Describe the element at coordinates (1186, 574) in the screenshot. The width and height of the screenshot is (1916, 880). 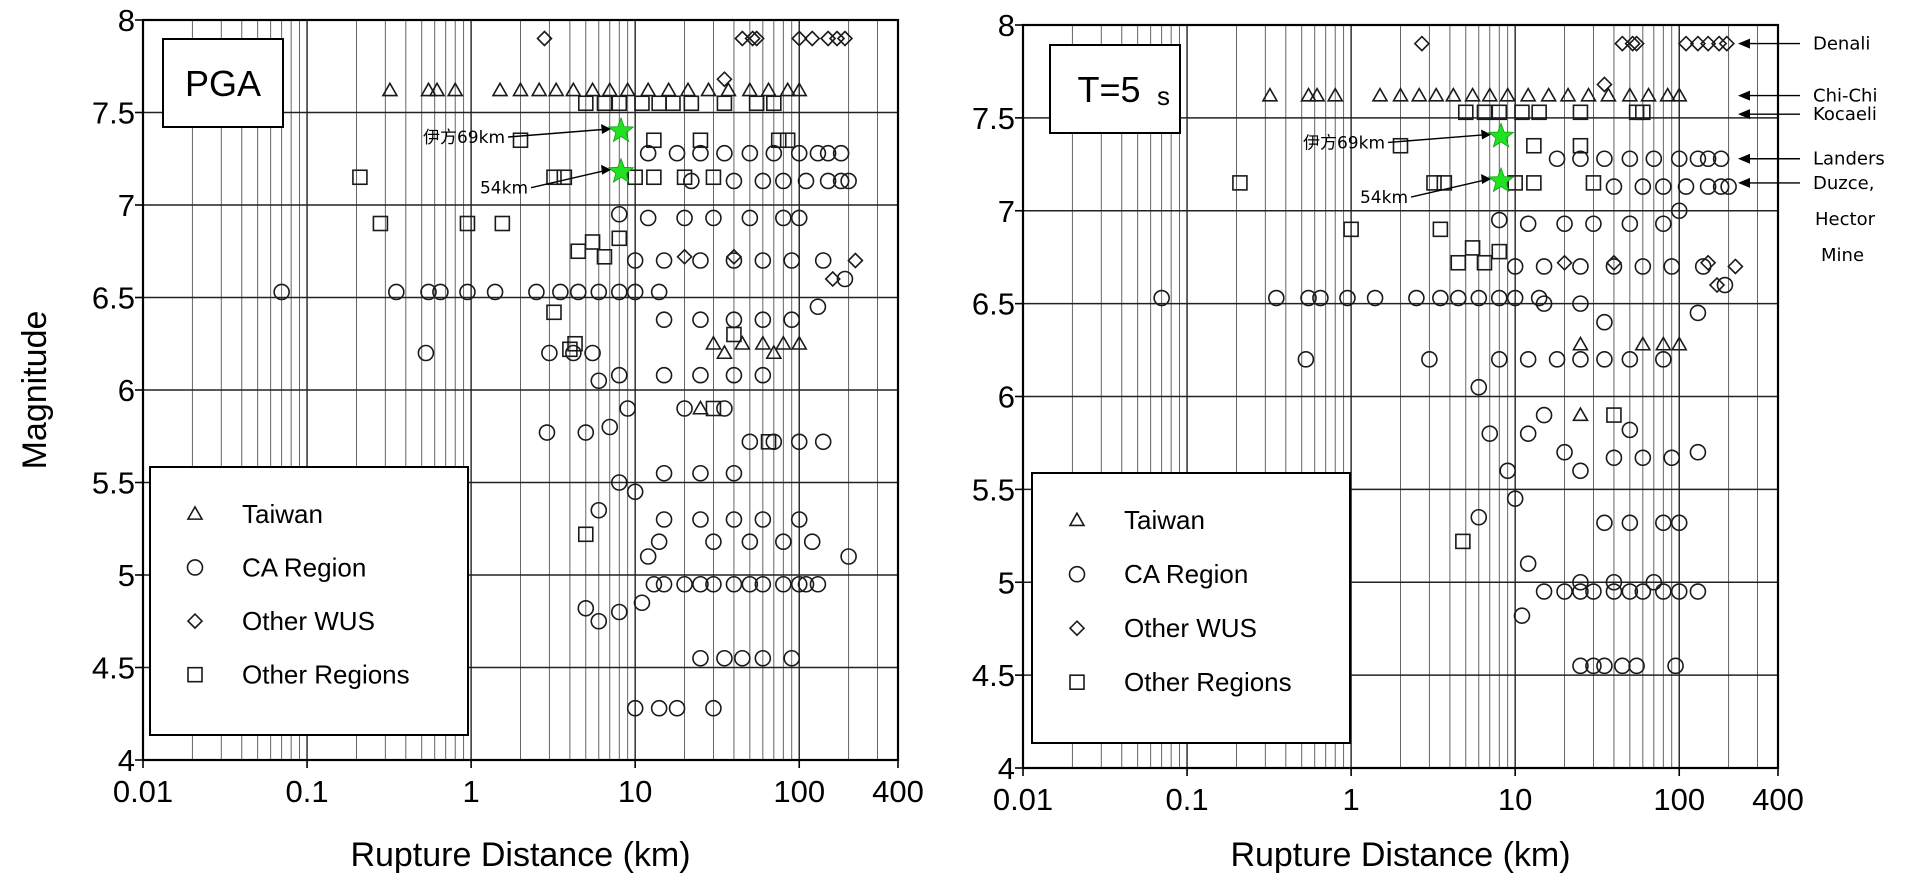
I see `legend-label: CA Region` at that location.